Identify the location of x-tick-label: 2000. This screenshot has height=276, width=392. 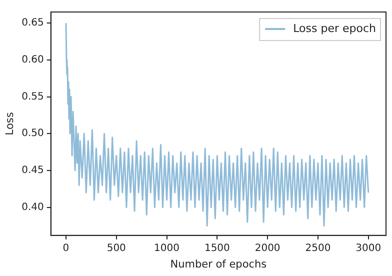
(267, 248).